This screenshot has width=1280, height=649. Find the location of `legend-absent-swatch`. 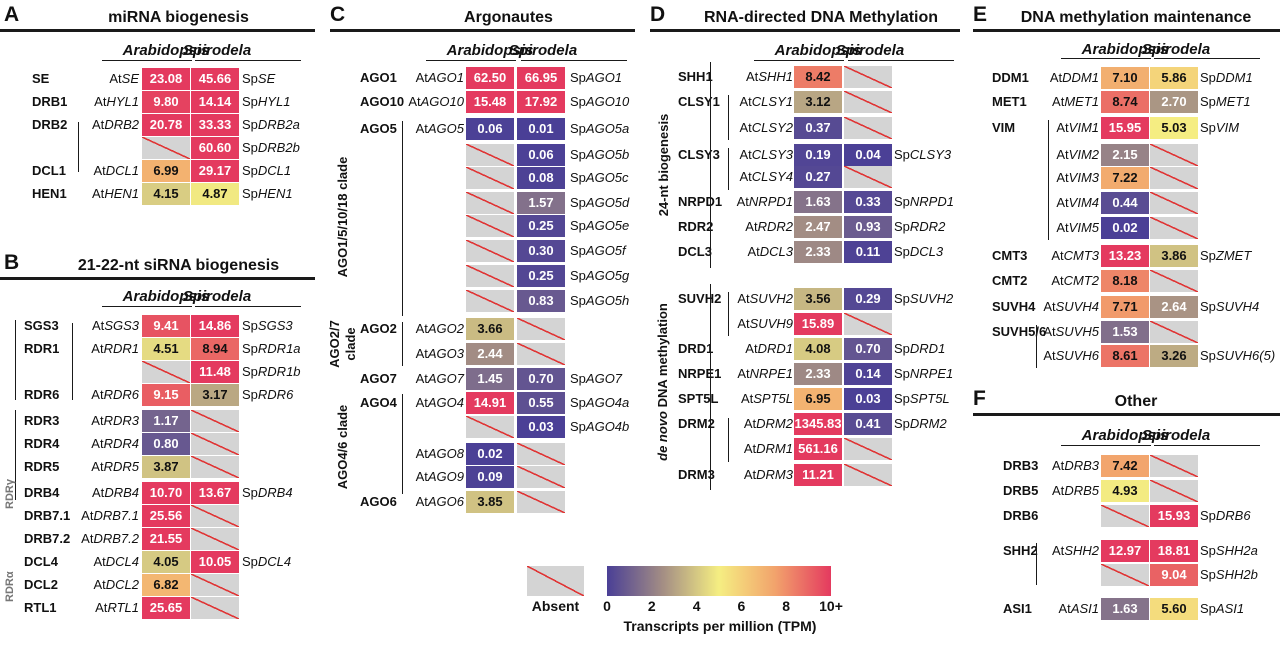

legend-absent-swatch is located at coordinates (555, 581).